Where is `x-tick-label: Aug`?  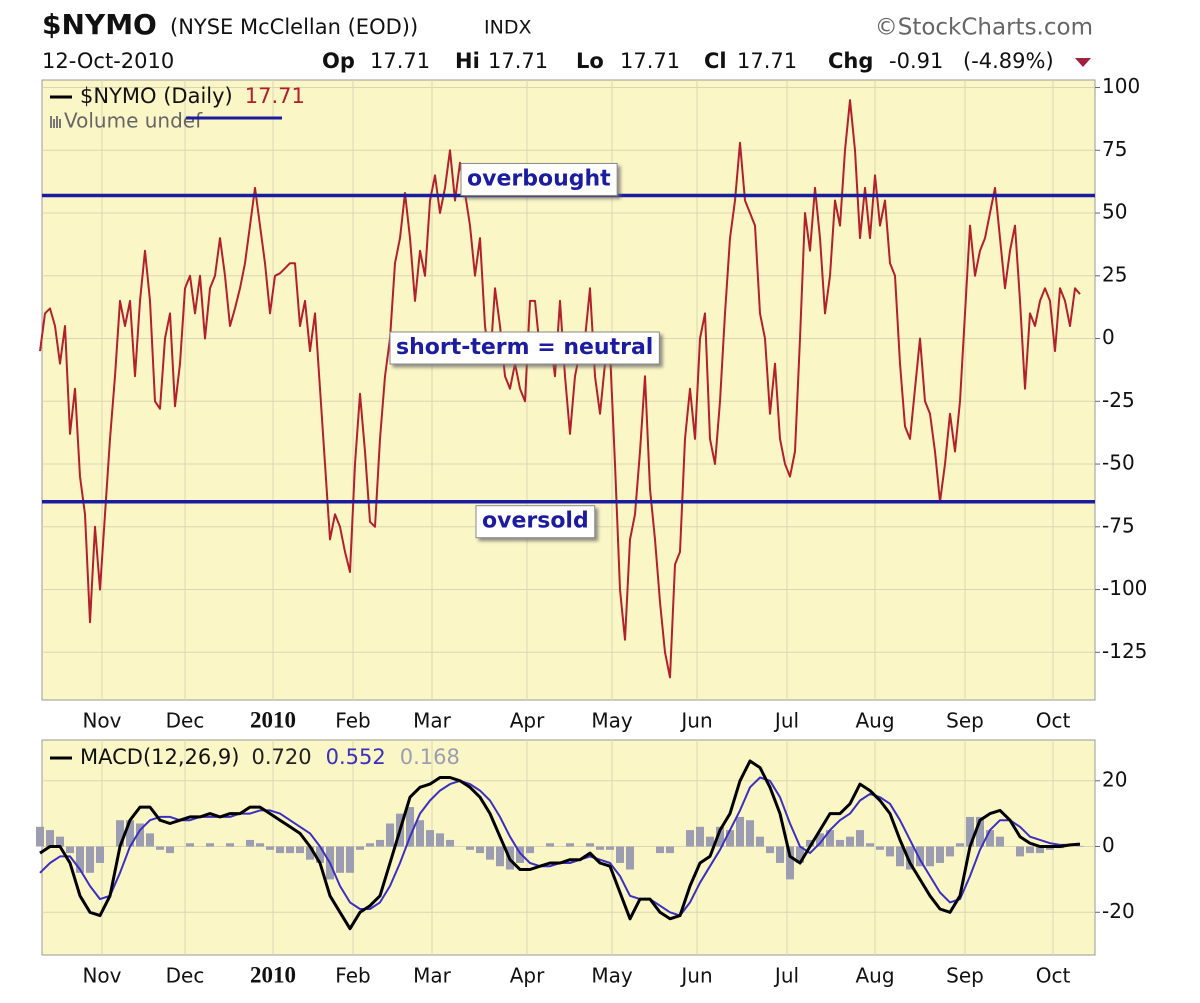
x-tick-label: Aug is located at coordinates (874, 976).